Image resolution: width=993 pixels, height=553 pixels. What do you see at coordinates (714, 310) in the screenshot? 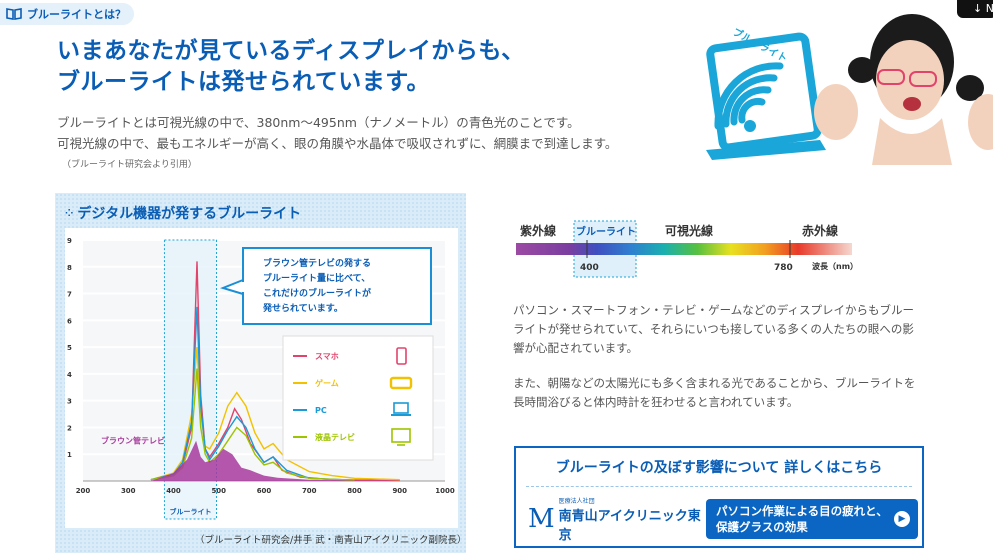
I see `paragraph-1-line: パソコン・スマートフォン・テレビ・ゲームなどのディスプレイからもブルー` at bounding box center [714, 310].